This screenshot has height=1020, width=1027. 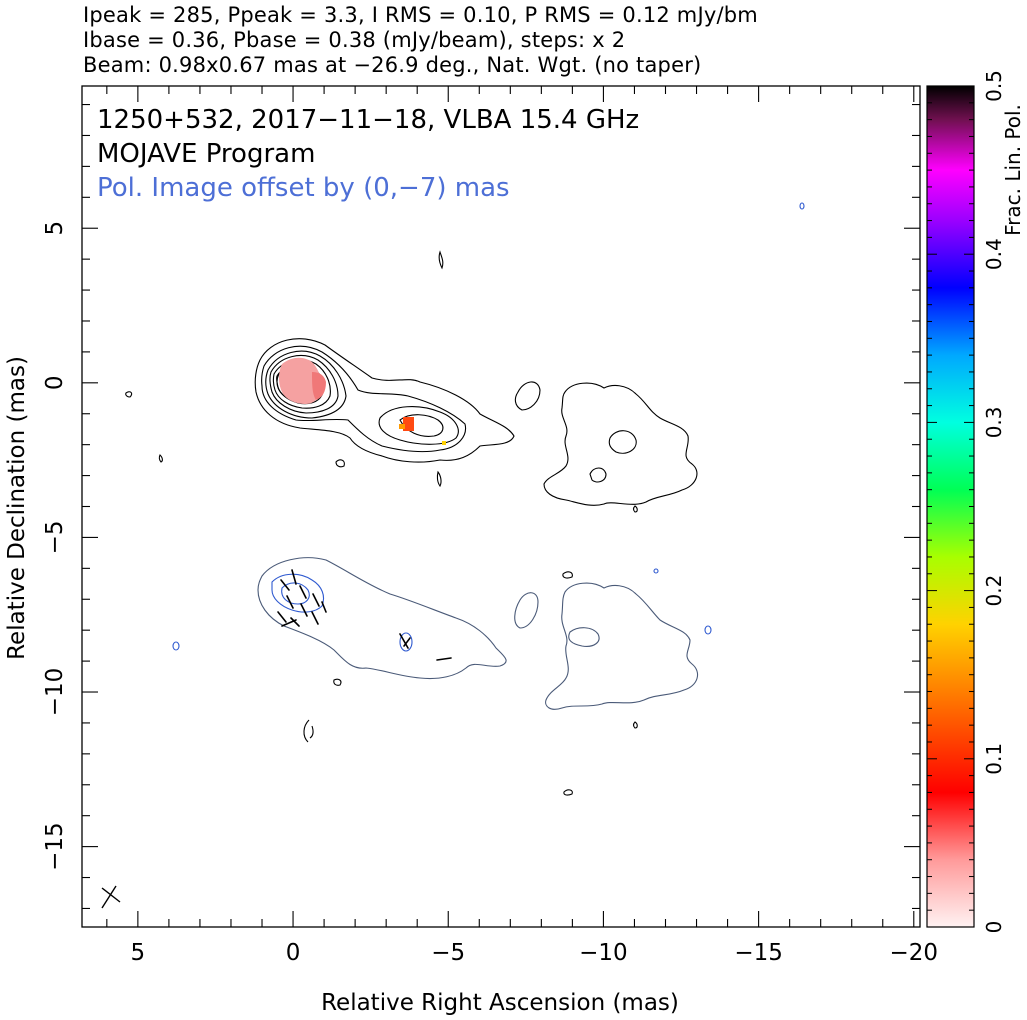 What do you see at coordinates (206, 154) in the screenshot?
I see `program-label: MOJAVE Program` at bounding box center [206, 154].